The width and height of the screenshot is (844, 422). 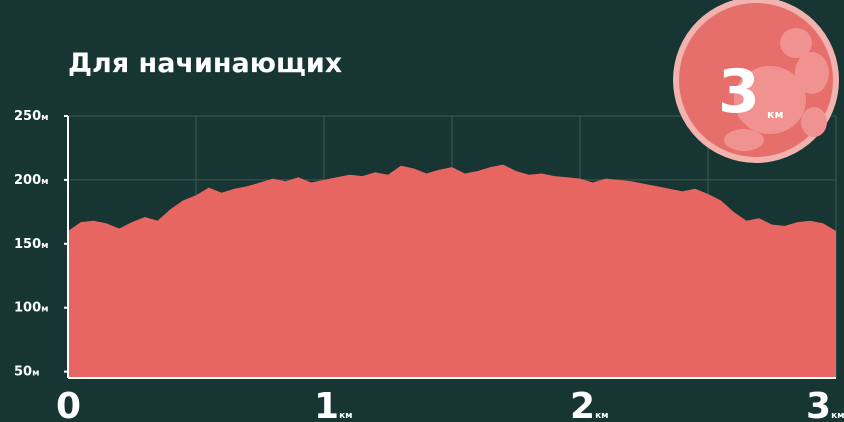 I want to click on distance-badge: 3 км, so click(x=756, y=81).